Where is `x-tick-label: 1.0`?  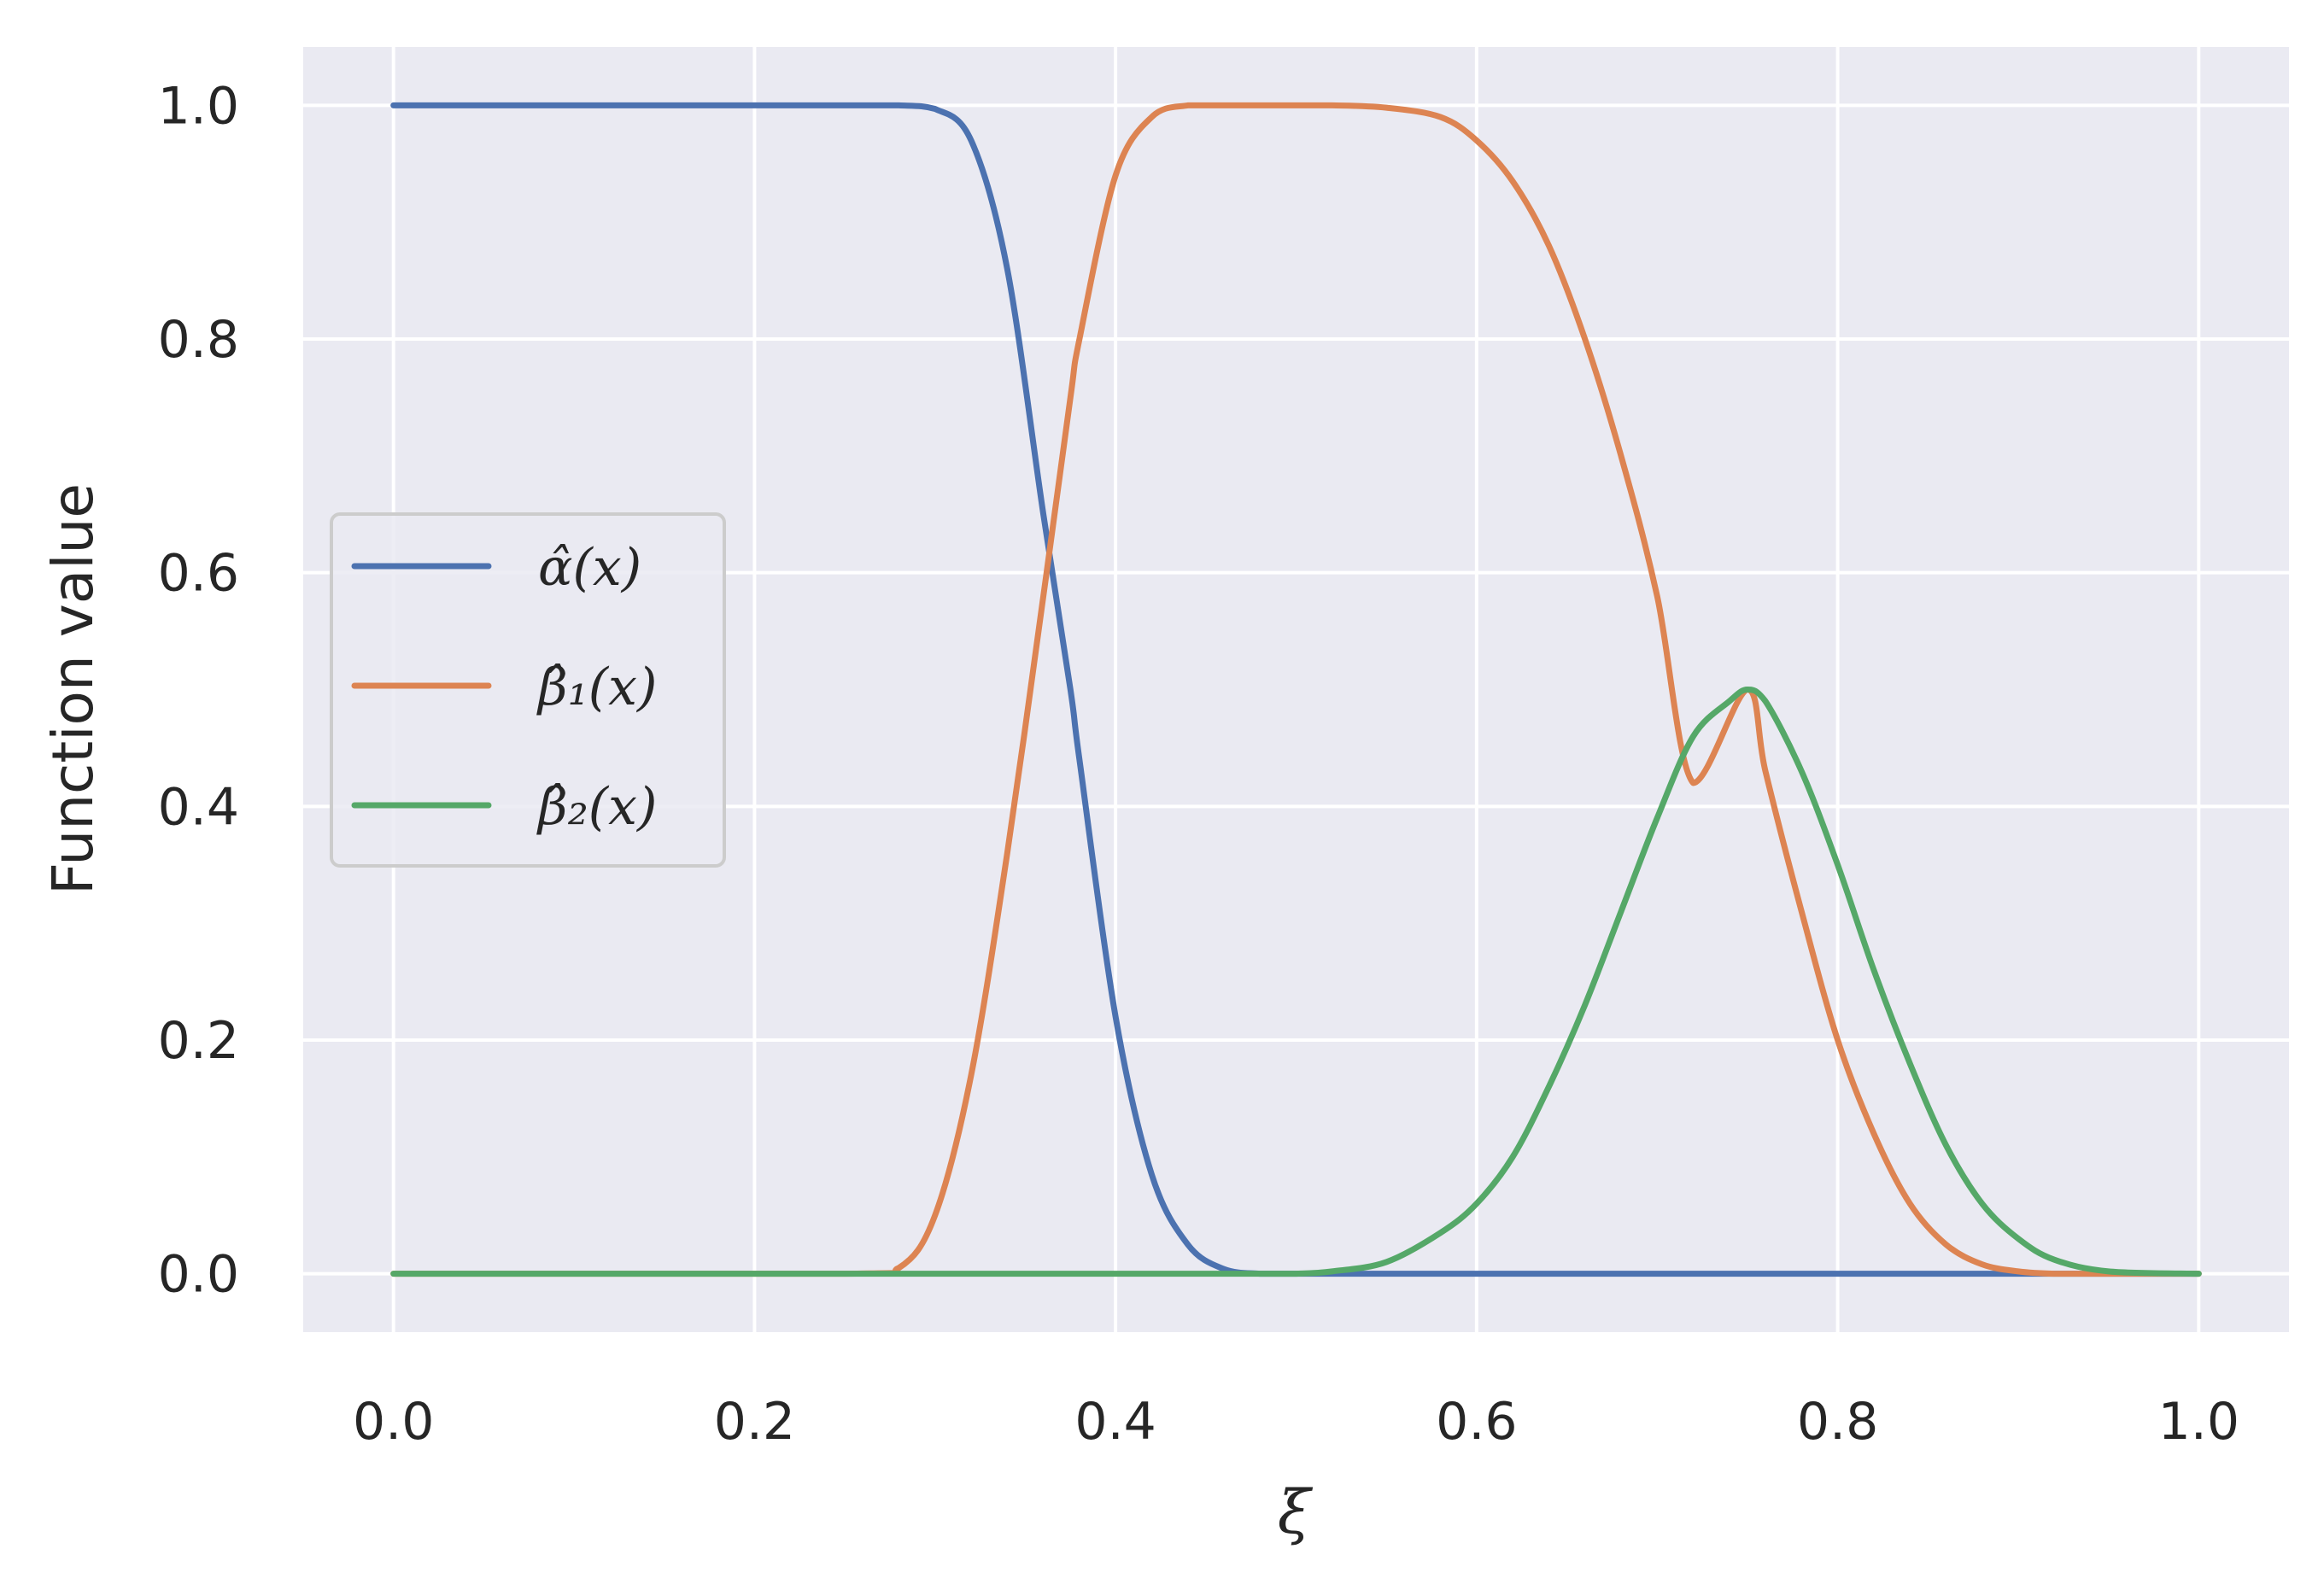 x-tick-label: 1.0 is located at coordinates (2198, 1422).